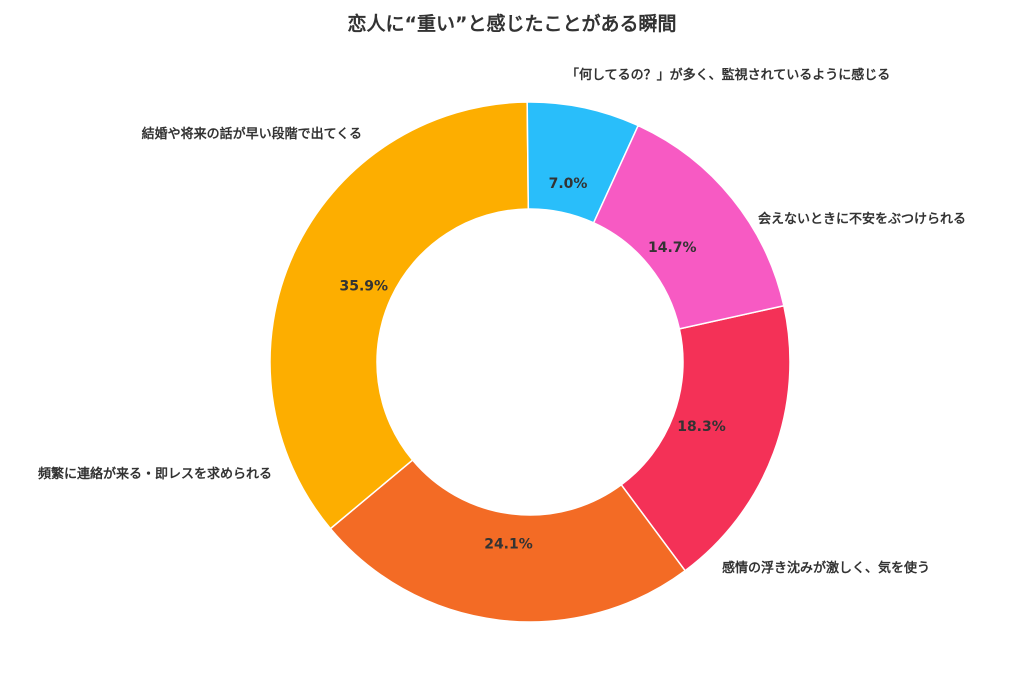 The image size is (1024, 694). What do you see at coordinates (252, 134) in the screenshot?
I see `slice-category-label: 結婚や将来の話が早い段階で出てくる` at bounding box center [252, 134].